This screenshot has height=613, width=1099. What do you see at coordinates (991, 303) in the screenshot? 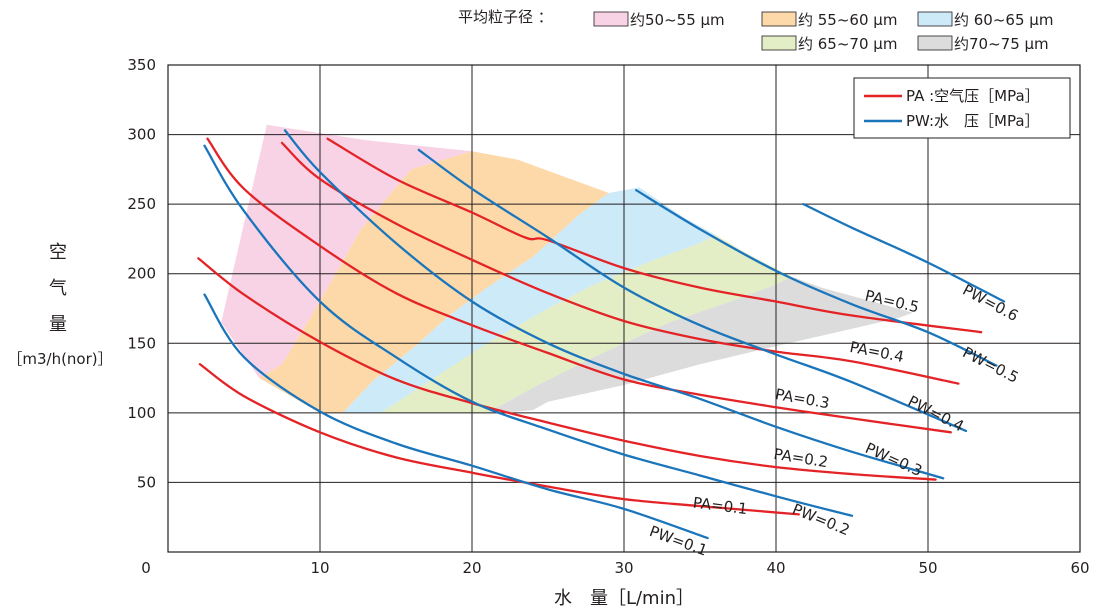
I see `label-pw-0-6: PW=0.6` at bounding box center [991, 303].